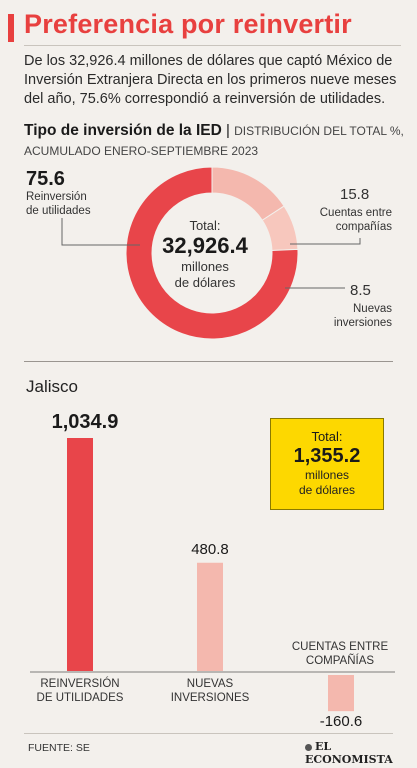  Describe the element at coordinates (327, 490) in the screenshot. I see `jalisco-total-unit-2: de dólares` at that location.